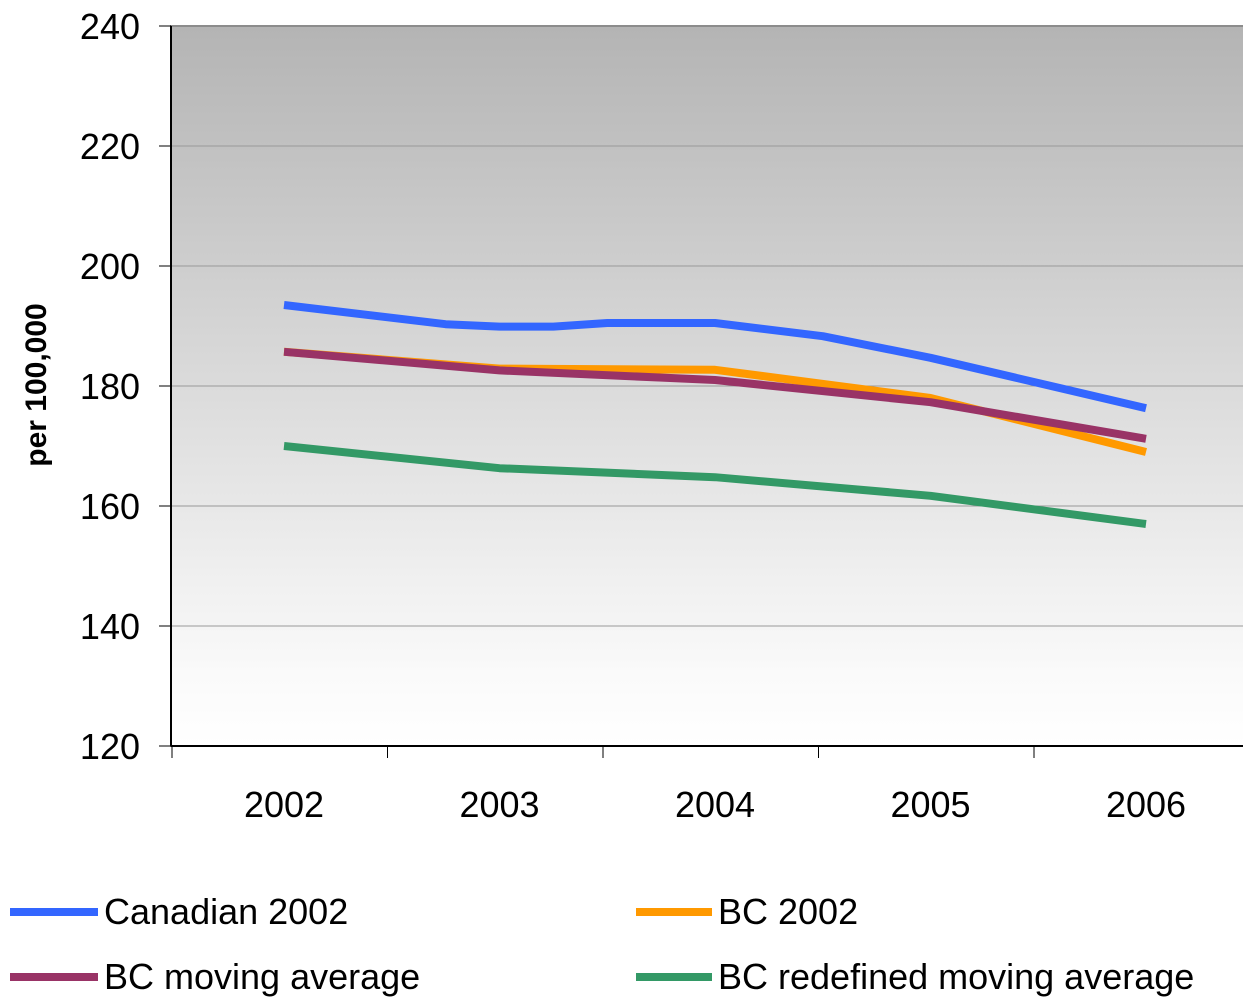 This screenshot has width=1243, height=1007. Describe the element at coordinates (674, 977) in the screenshot. I see `legend-swatch-bc-redefined-moving-average` at that location.